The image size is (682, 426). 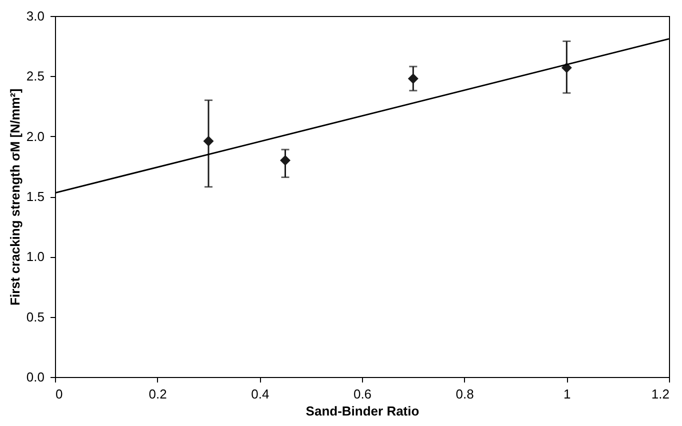 I want to click on x-tick-label: 0.6, so click(x=362, y=394).